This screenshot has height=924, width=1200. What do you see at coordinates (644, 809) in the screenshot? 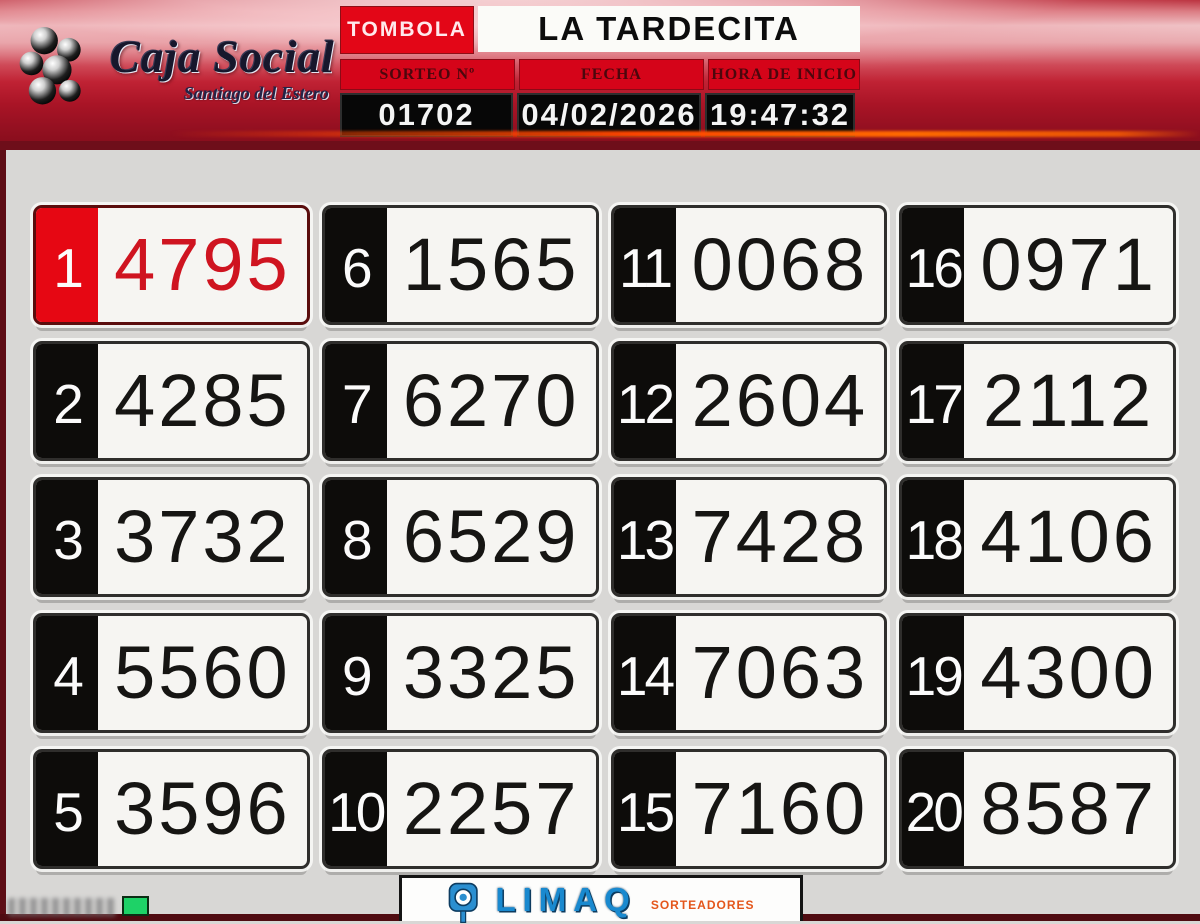
I see `result-position: 15` at bounding box center [644, 809].